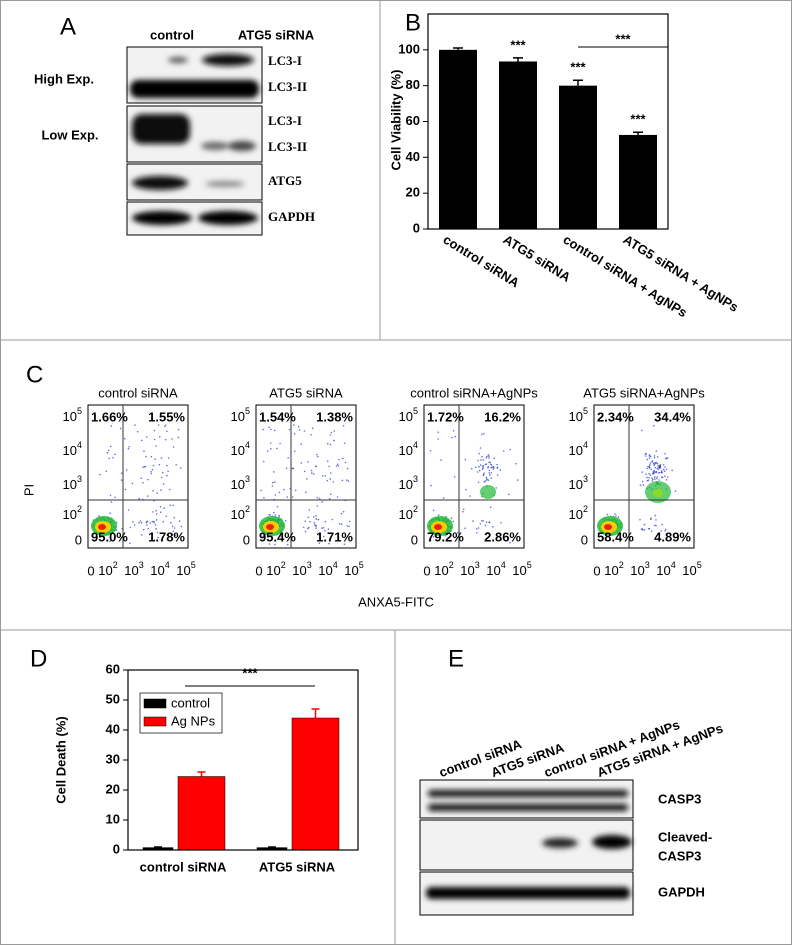 The image size is (792, 945). I want to click on tick-exponent: 3, so click(79, 479).